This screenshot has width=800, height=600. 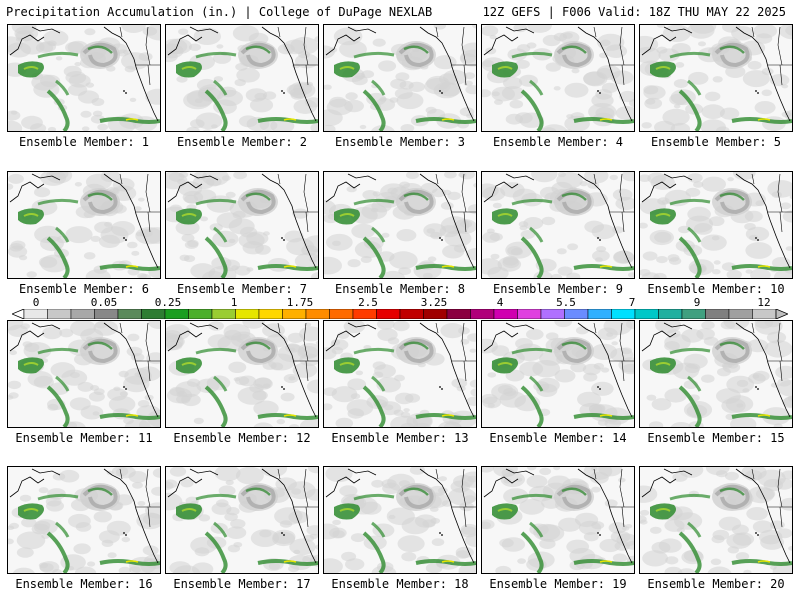 What do you see at coordinates (558, 584) in the screenshot?
I see `member-label: Ensemble Member: 19` at bounding box center [558, 584].